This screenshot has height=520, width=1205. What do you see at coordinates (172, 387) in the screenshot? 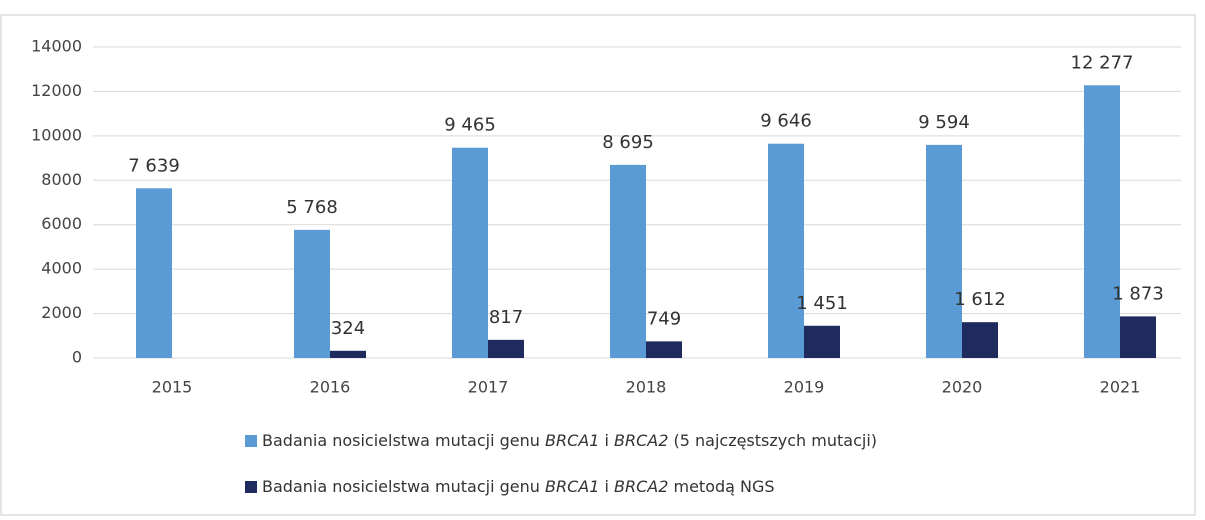
I see `x-tick-label: 2015` at bounding box center [172, 387].